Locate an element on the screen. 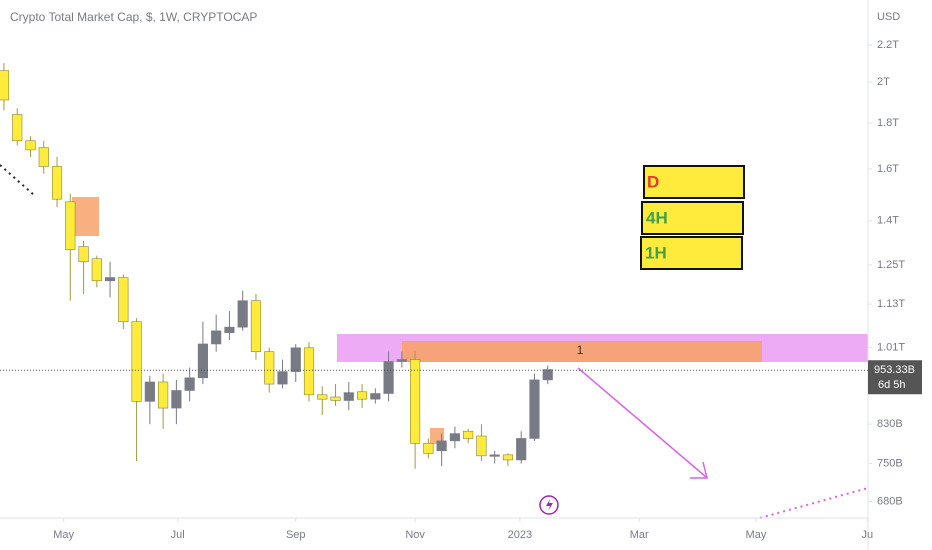 The image size is (932, 550). y-tick-label: 1.01T is located at coordinates (891, 348).